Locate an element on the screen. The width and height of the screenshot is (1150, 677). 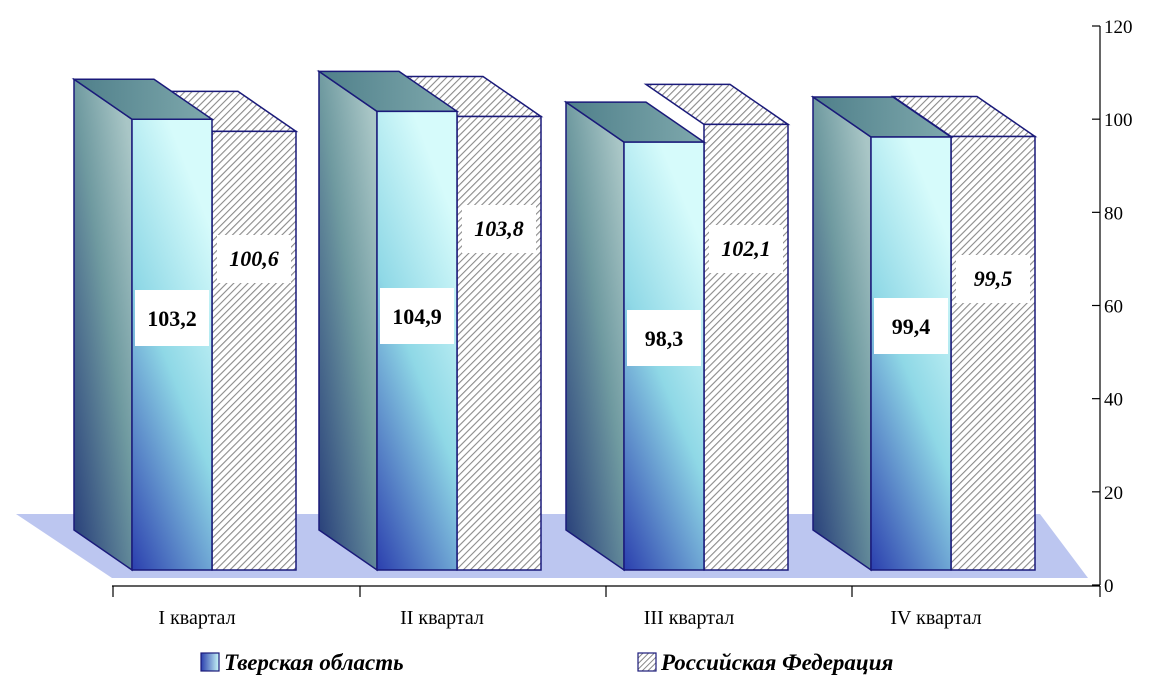
data-label-series1-3: 98,3 is located at coordinates (664, 338).